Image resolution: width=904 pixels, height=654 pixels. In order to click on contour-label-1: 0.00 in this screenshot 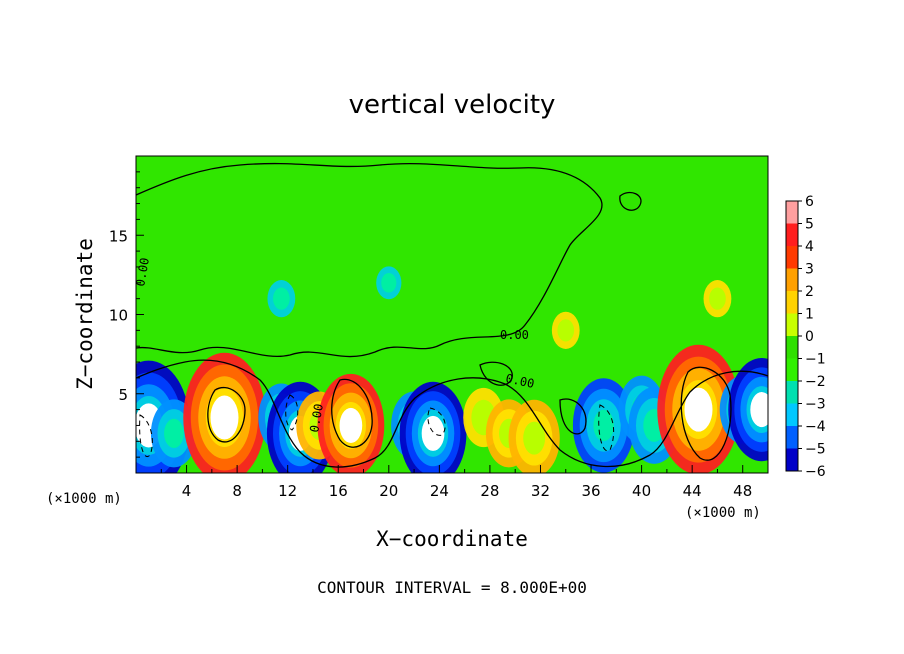, I will do `click(142, 272)`.